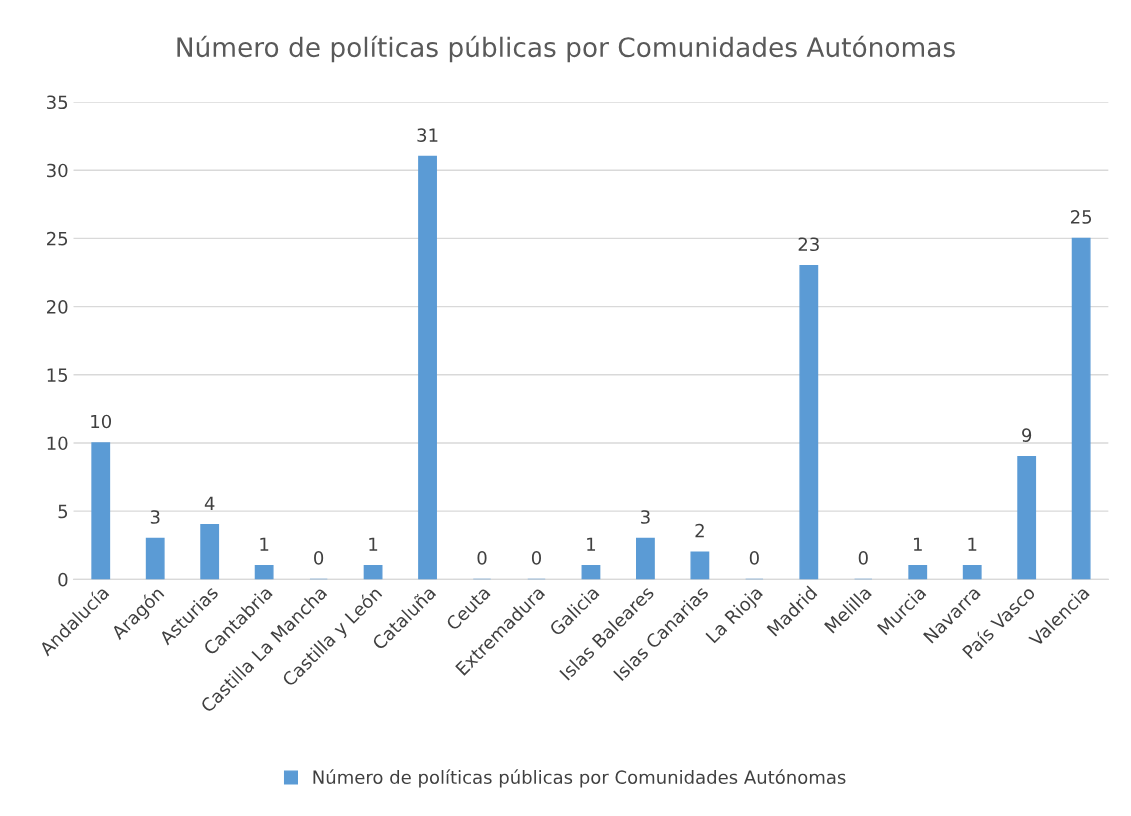 The height and width of the screenshot is (816, 1131). What do you see at coordinates (57, 307) in the screenshot?
I see `y-tick-label: 20` at bounding box center [57, 307].